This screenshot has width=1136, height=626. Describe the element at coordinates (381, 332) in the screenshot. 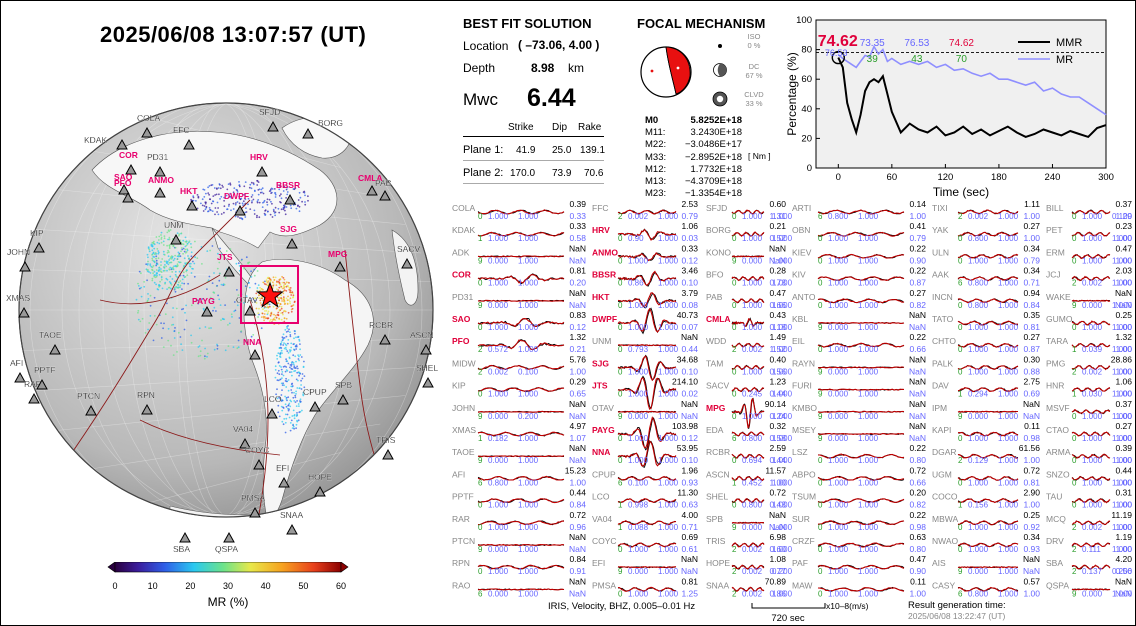

I see `station-rcbr: RCBR` at that location.